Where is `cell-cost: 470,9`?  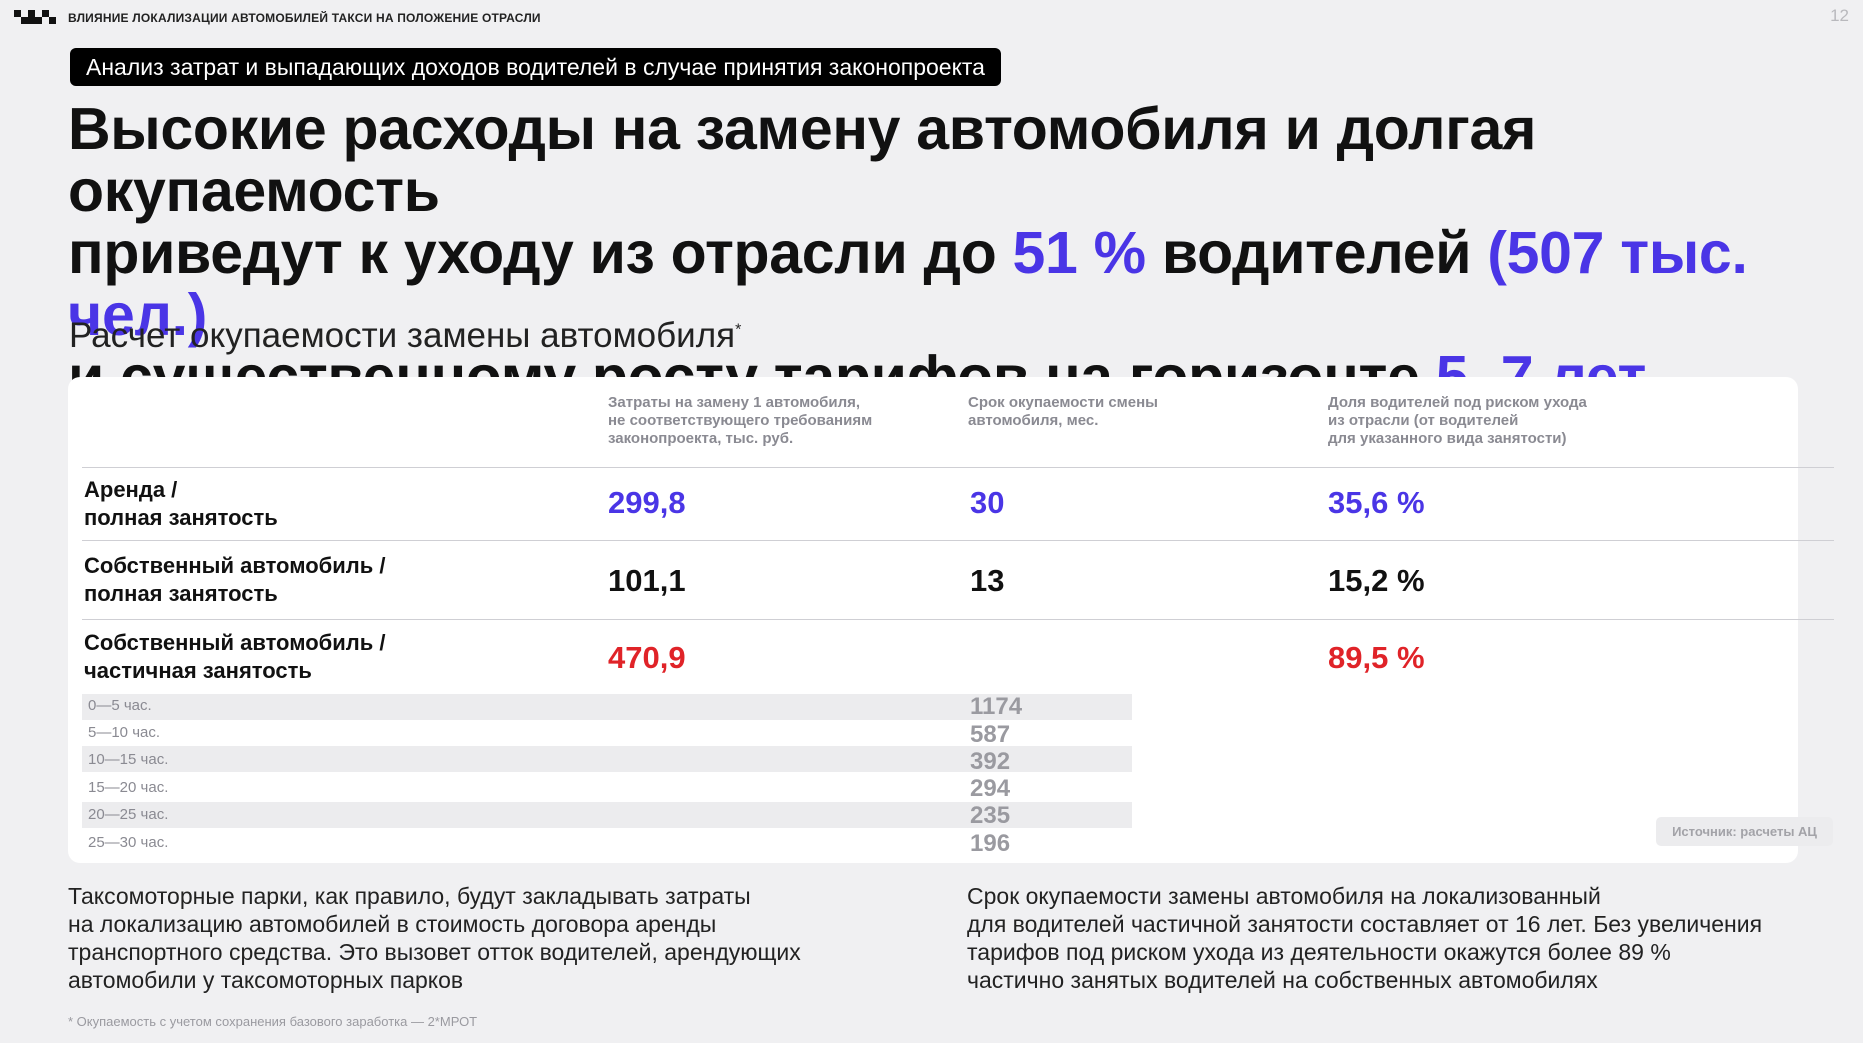
cell-cost: 470,9 is located at coordinates (647, 657).